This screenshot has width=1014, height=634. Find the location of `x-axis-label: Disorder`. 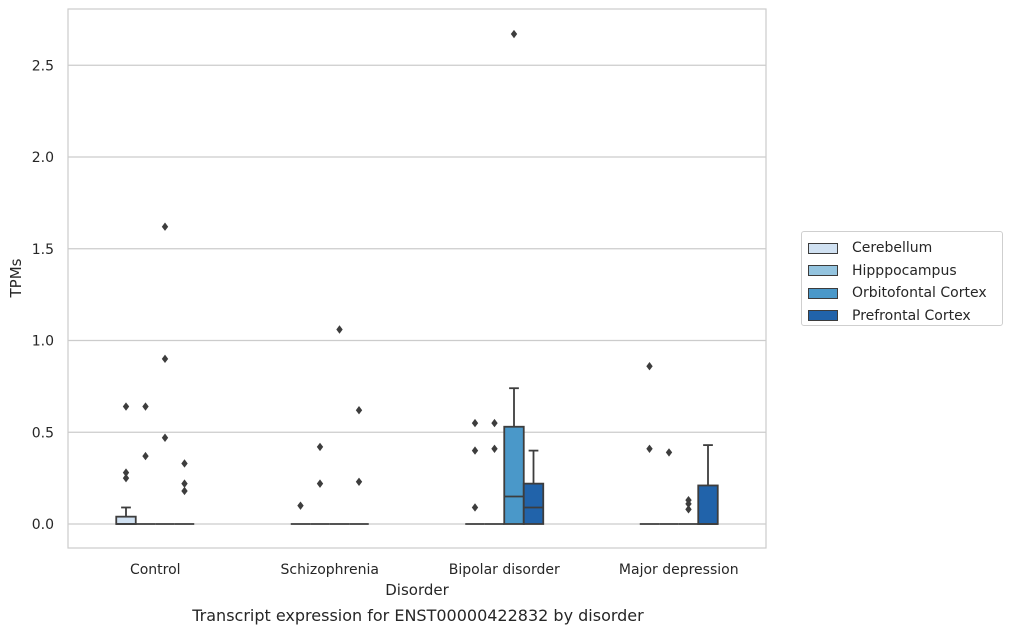

x-axis-label: Disorder is located at coordinates (417, 590).